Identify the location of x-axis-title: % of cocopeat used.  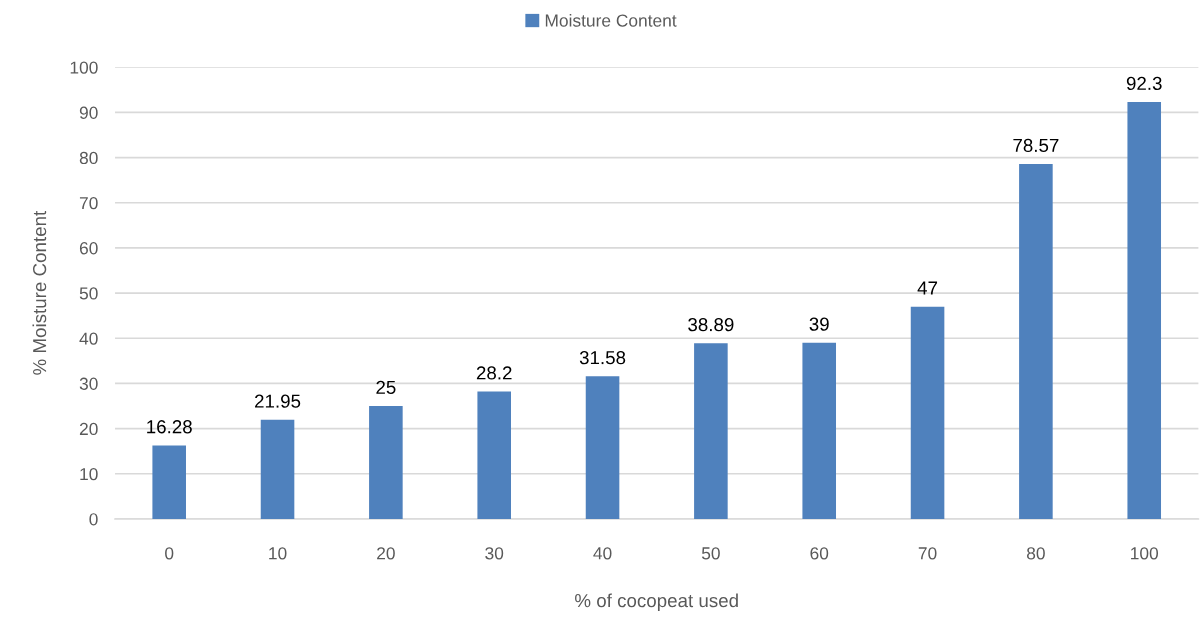
(656, 602).